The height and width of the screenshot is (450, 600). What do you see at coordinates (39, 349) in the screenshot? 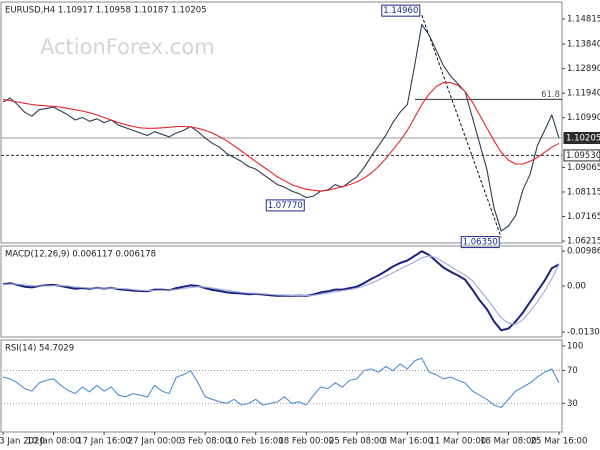
I see `panel-title: RSI(14) 54.7029` at bounding box center [39, 349].